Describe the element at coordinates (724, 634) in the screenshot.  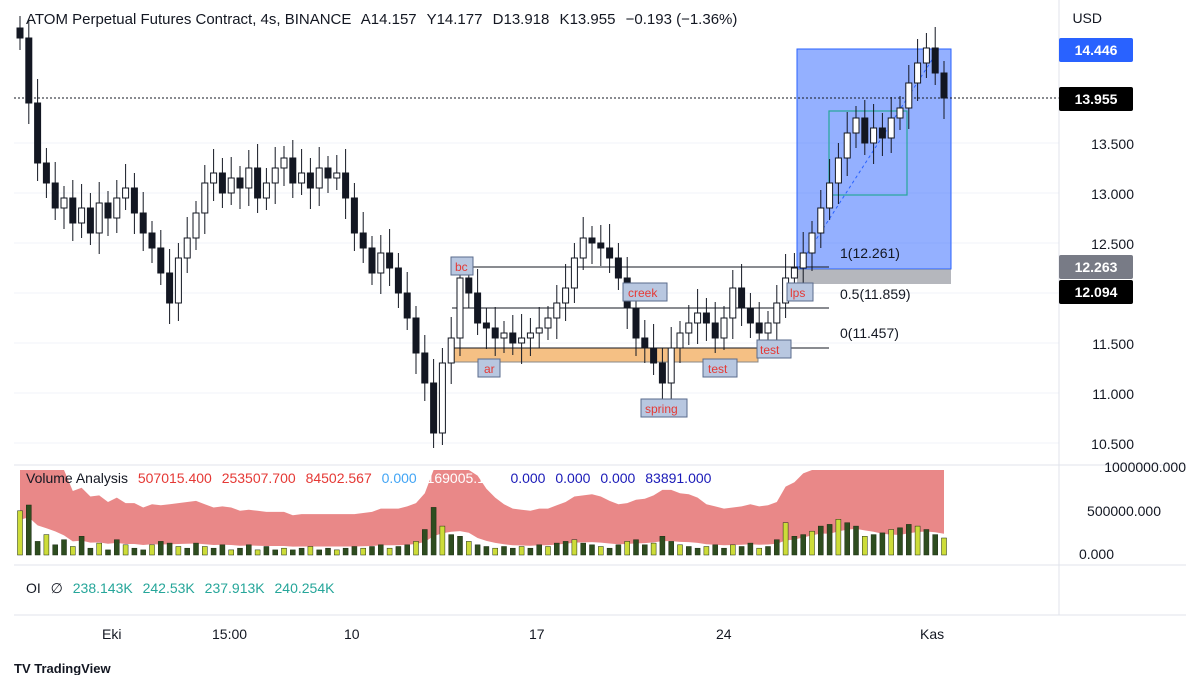
I see `time-label: 24` at that location.